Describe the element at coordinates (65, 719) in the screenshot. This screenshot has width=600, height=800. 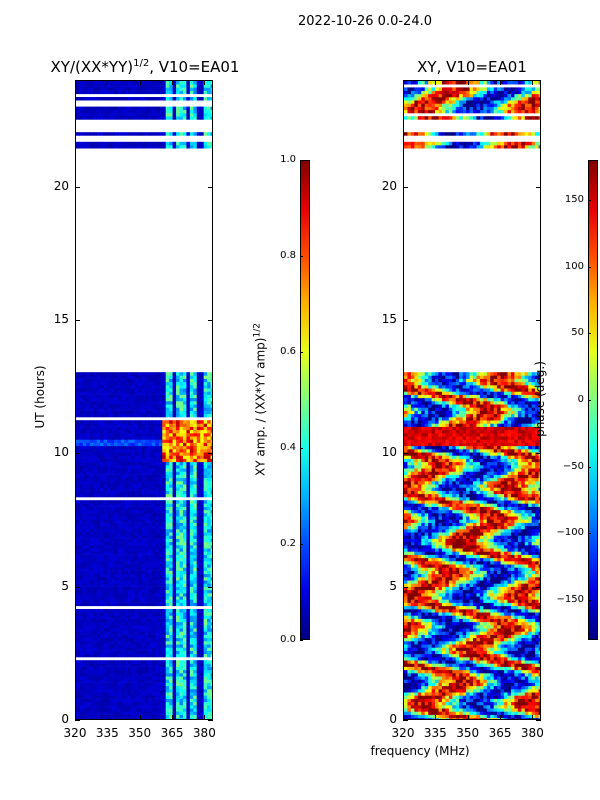
I see `left-ytick-label: 0` at that location.